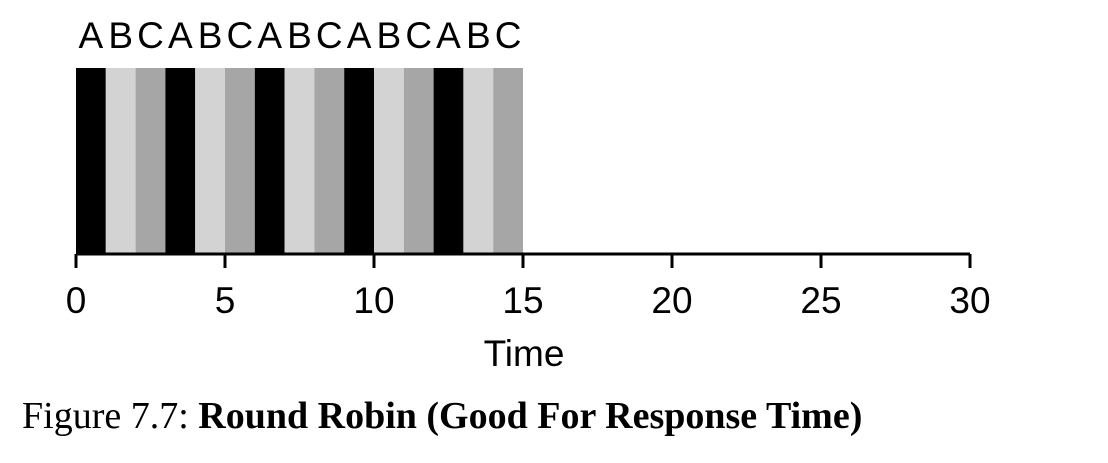  What do you see at coordinates (524, 353) in the screenshot?
I see `x-axis-label: Time` at bounding box center [524, 353].